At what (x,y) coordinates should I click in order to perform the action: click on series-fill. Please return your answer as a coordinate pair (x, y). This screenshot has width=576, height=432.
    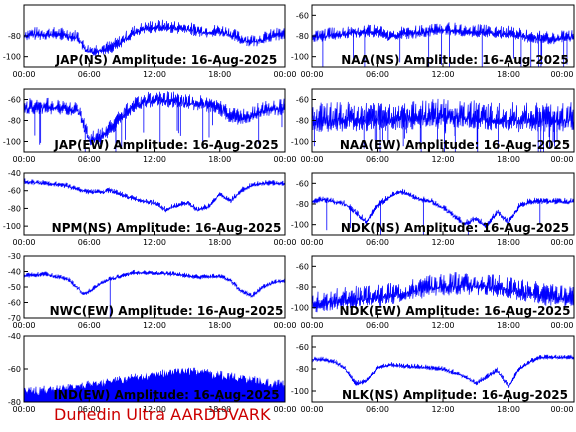
    Looking at the image, I should click on (154, 384).